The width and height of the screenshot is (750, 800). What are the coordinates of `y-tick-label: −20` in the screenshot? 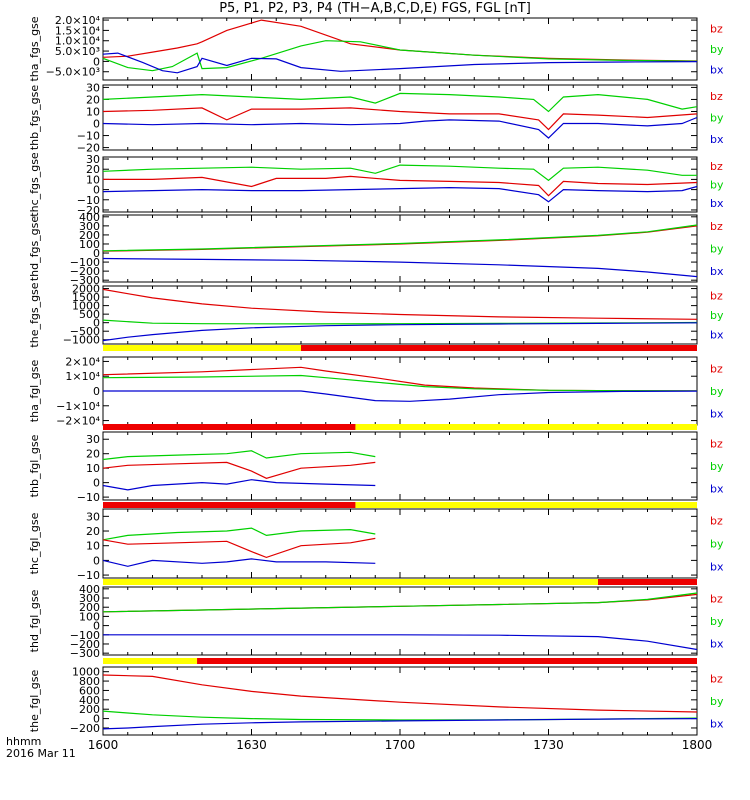 It's located at (88, 210).